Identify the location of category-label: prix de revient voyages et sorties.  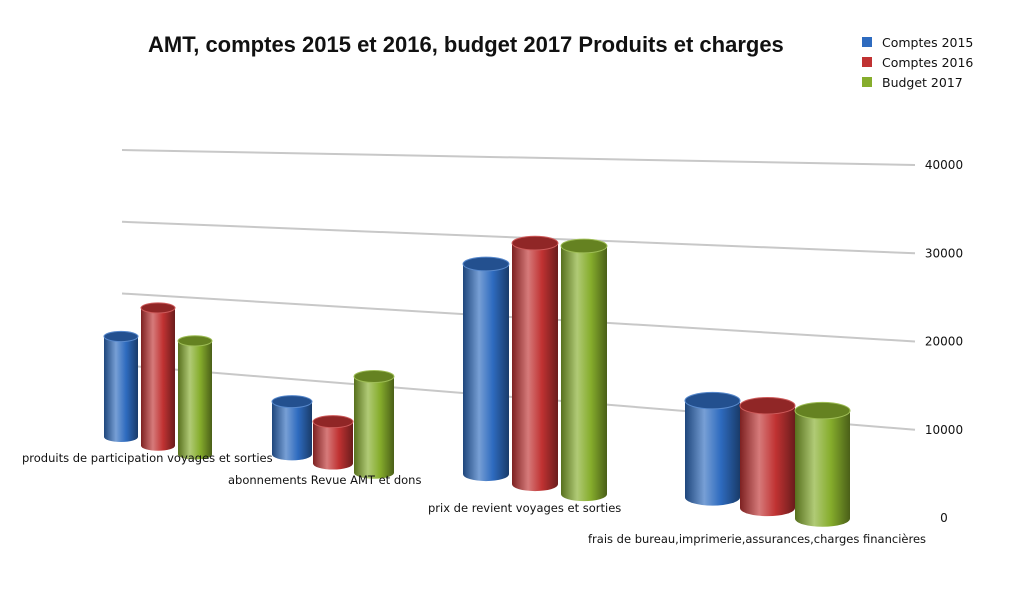
(524, 508).